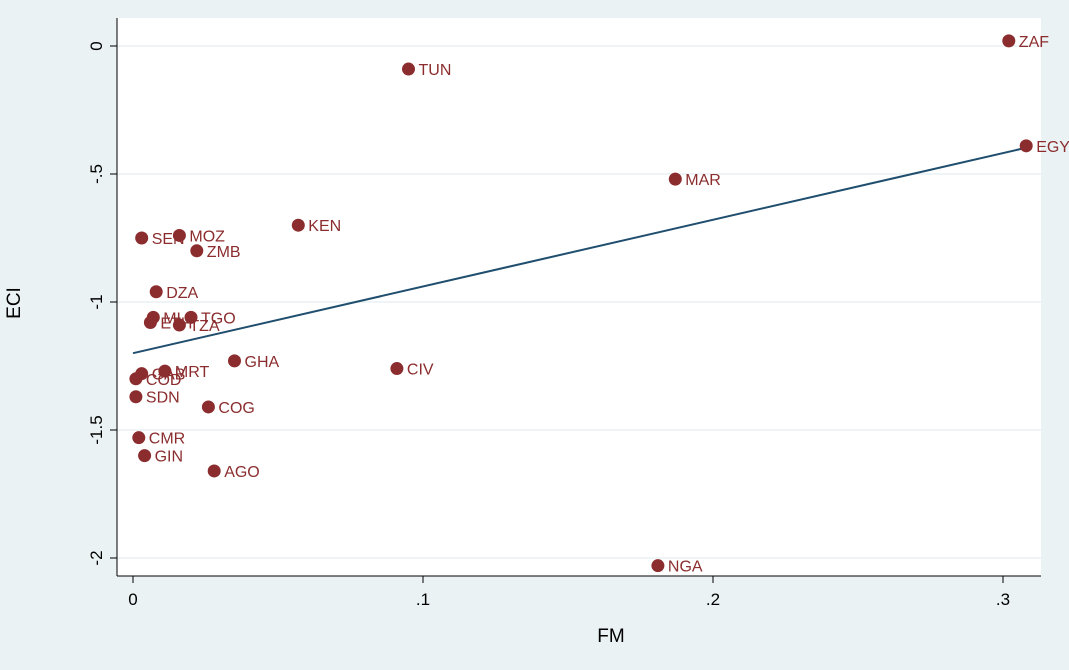  Describe the element at coordinates (204, 326) in the screenshot. I see `data-point-label: TZA` at that location.